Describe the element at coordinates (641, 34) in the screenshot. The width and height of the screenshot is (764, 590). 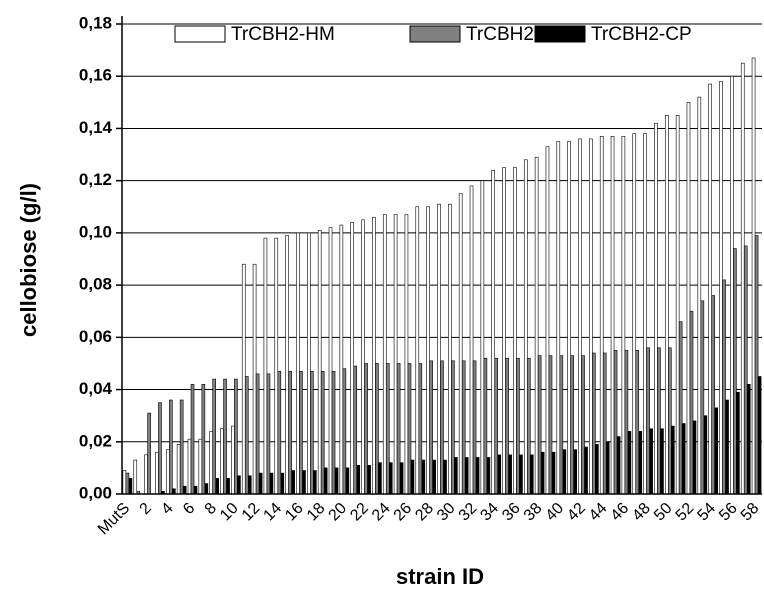
I see `legend-label: TrCBH2-CP` at that location.